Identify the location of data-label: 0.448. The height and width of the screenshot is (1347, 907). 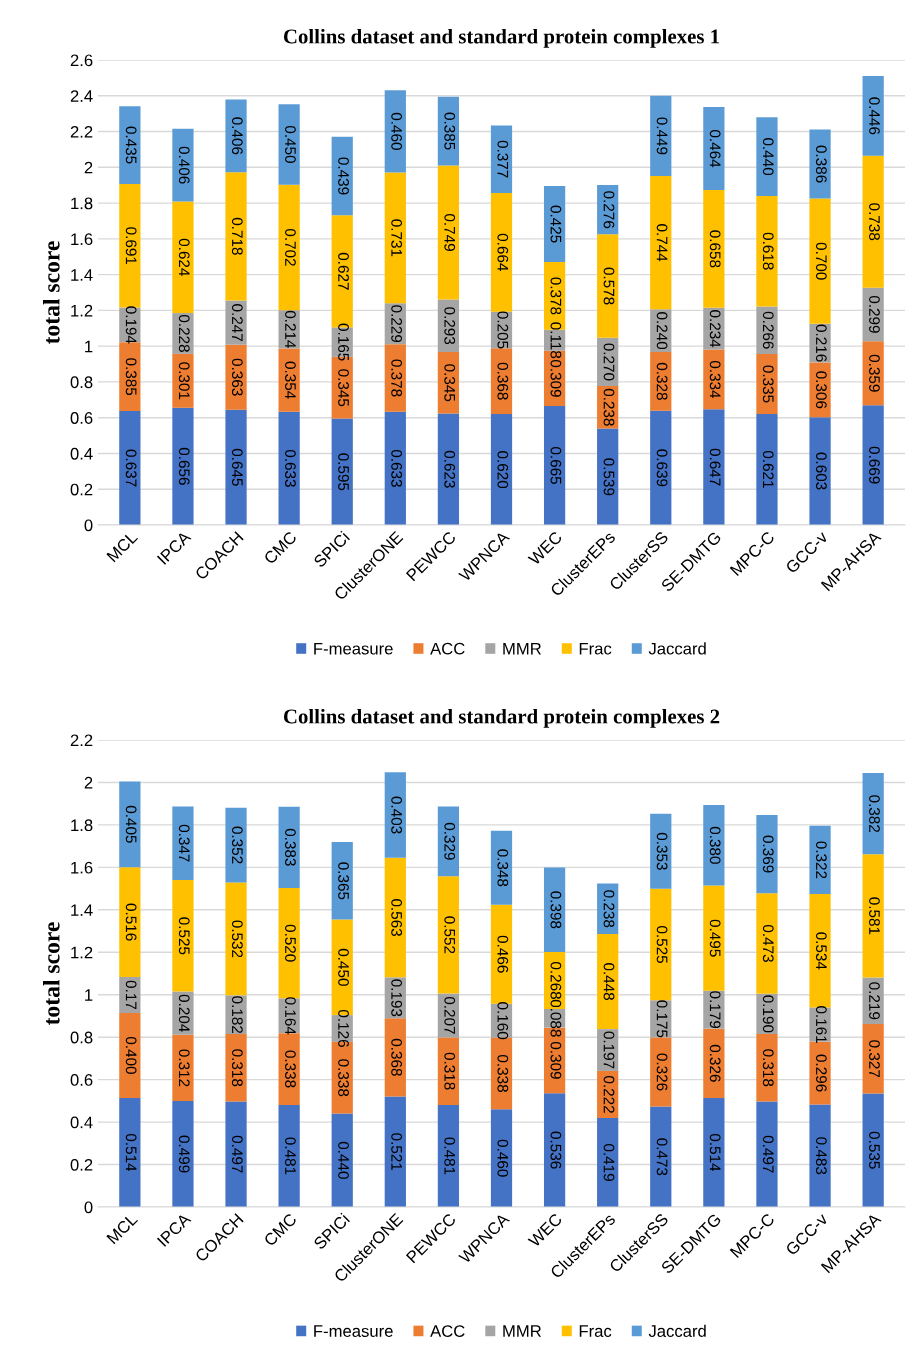
(609, 982).